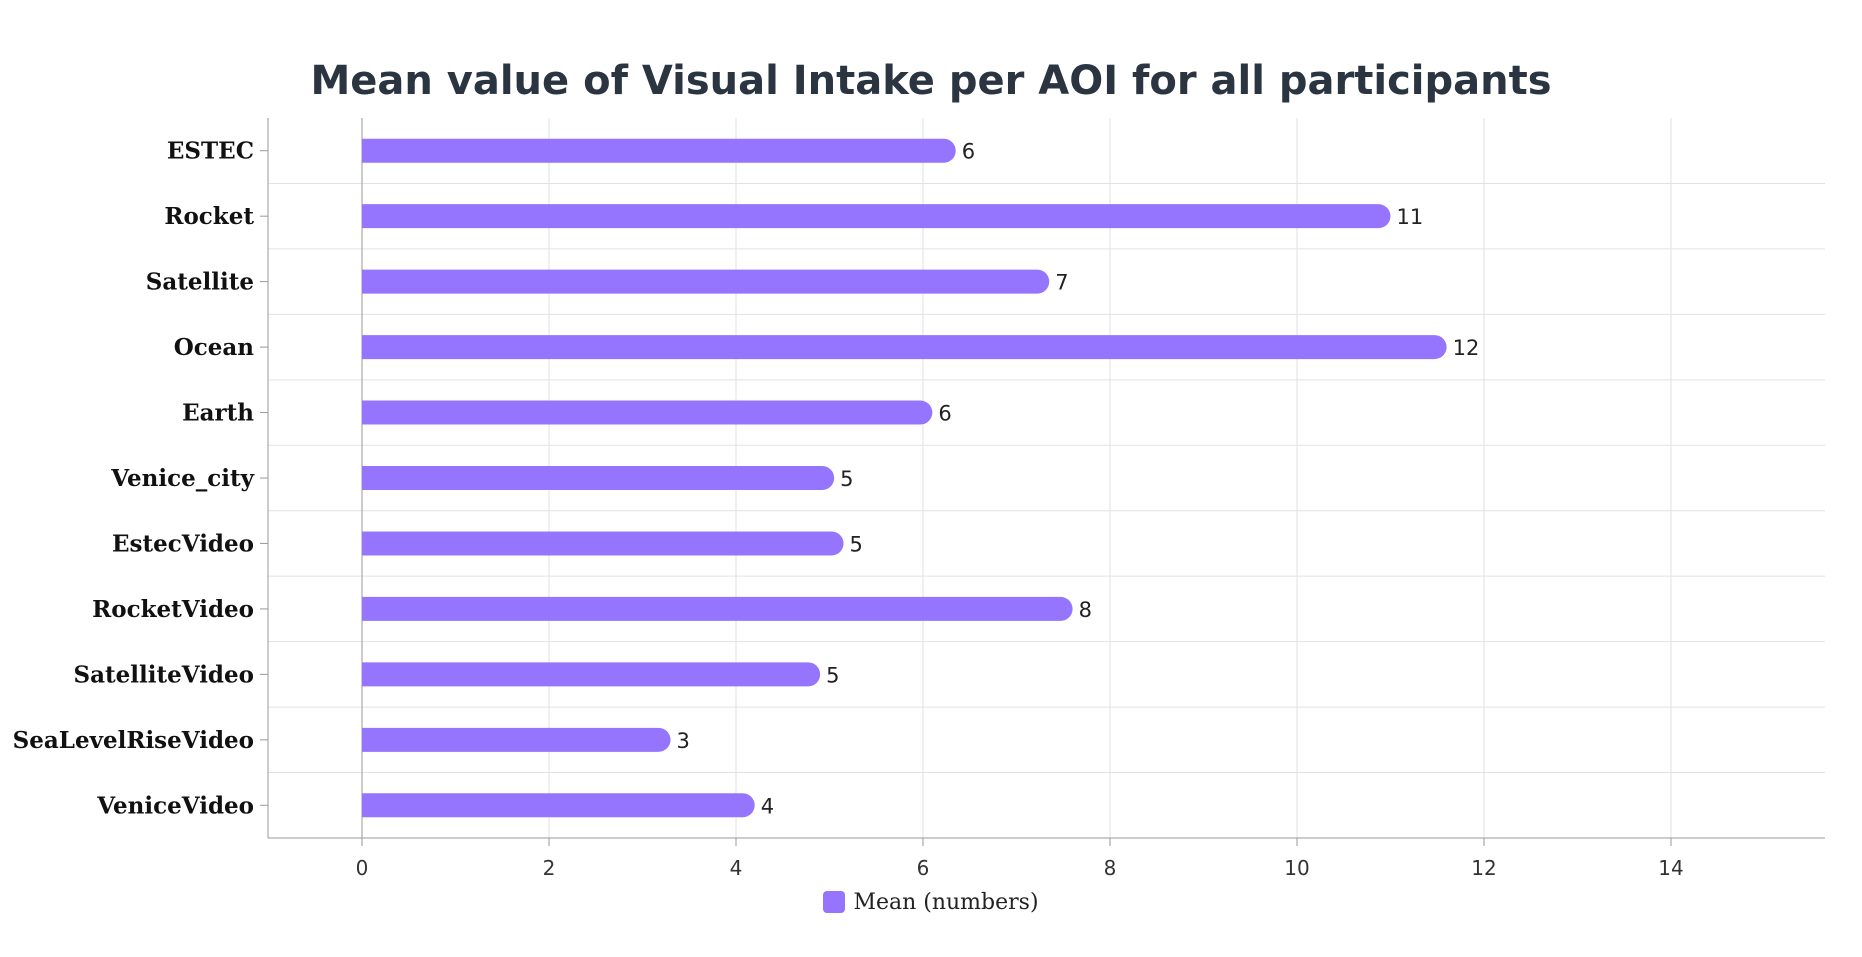 Image resolution: width=1862 pixels, height=957 pixels. What do you see at coordinates (175, 805) in the screenshot?
I see `category-label: VeniceVideo` at bounding box center [175, 805].